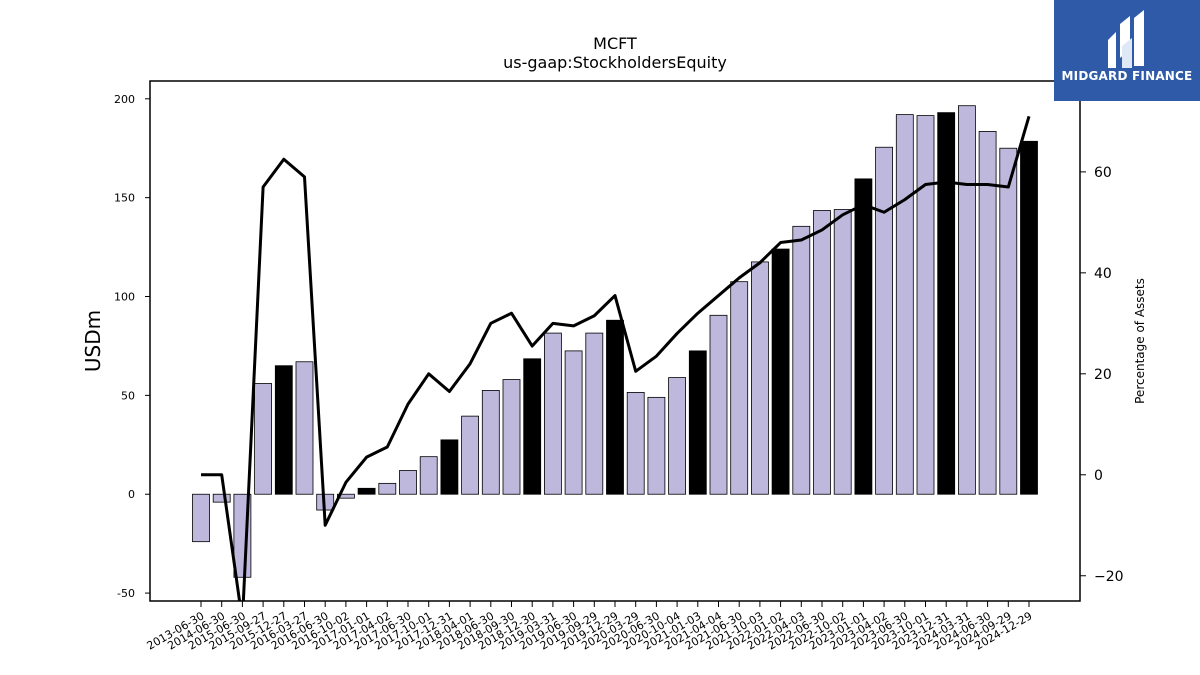  I want to click on y2-axis-label: Percentage of Assets, so click(1140, 341).